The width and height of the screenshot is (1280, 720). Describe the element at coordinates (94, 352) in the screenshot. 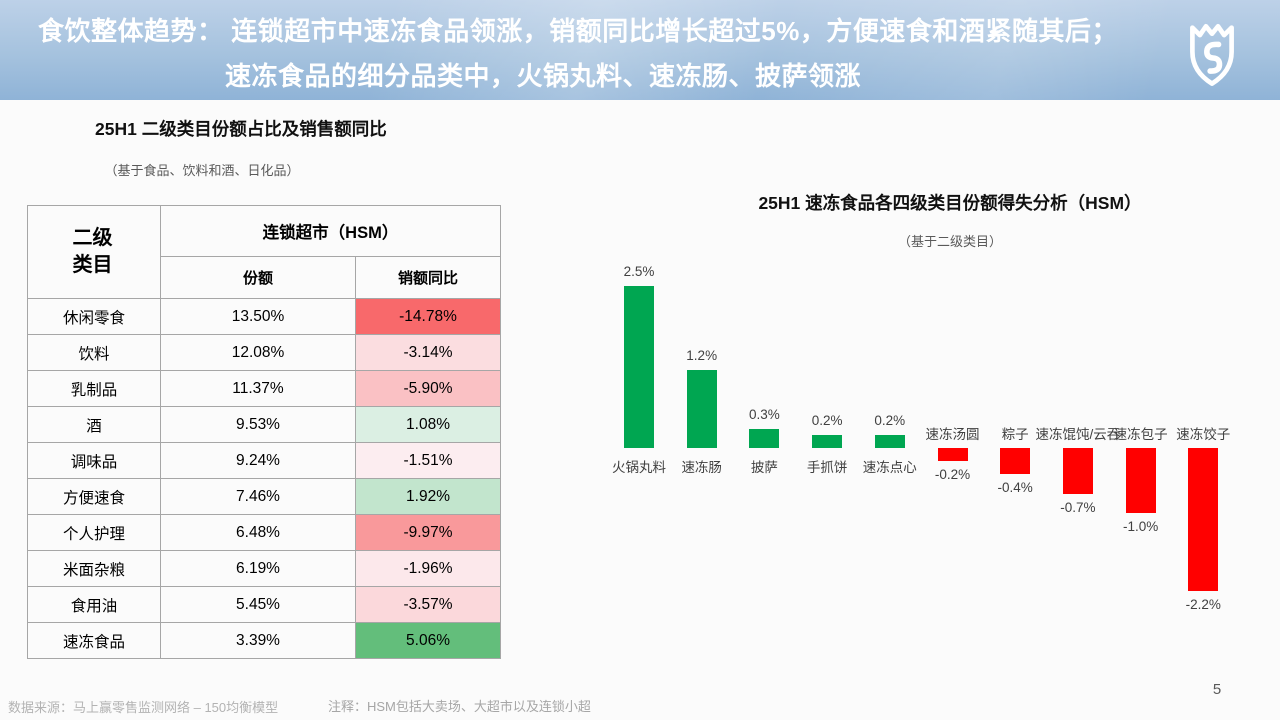

I see `cell-category: 饮料` at that location.